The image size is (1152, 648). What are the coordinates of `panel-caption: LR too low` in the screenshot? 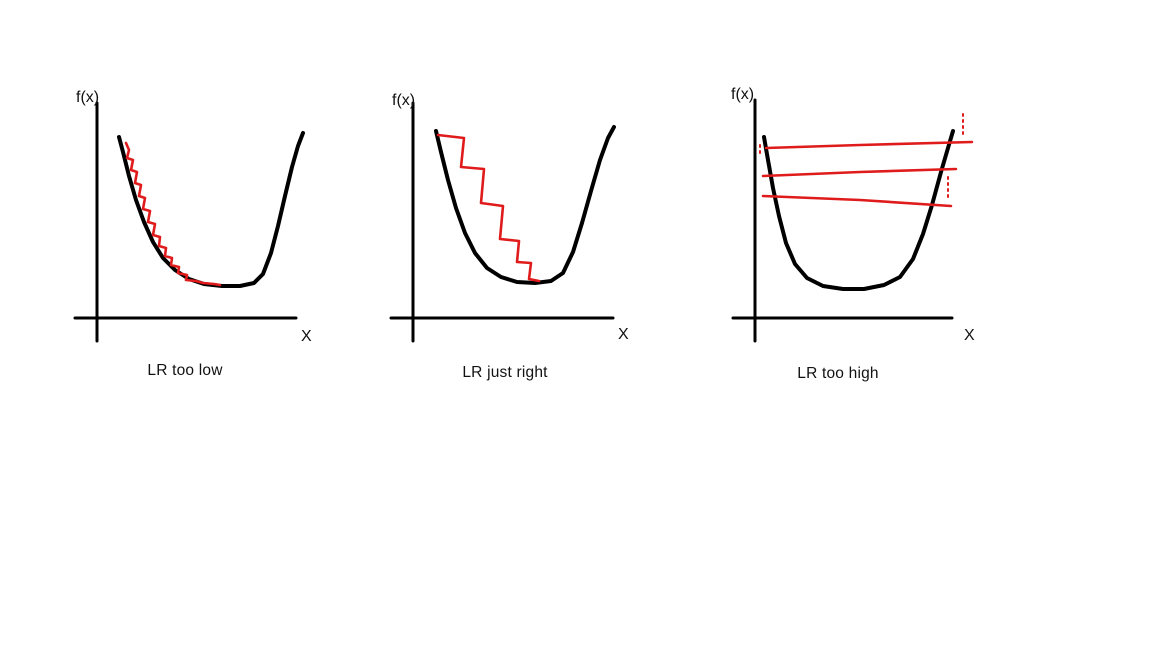 It's located at (185, 370).